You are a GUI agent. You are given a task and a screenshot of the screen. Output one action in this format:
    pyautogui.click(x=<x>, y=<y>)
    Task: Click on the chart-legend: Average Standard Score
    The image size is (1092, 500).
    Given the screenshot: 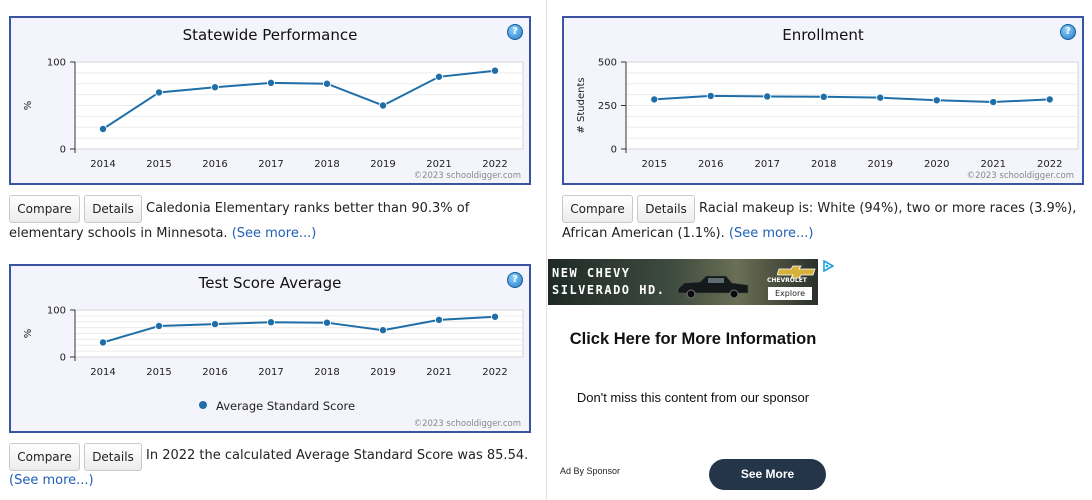 What is the action you would take?
    pyautogui.click(x=277, y=406)
    